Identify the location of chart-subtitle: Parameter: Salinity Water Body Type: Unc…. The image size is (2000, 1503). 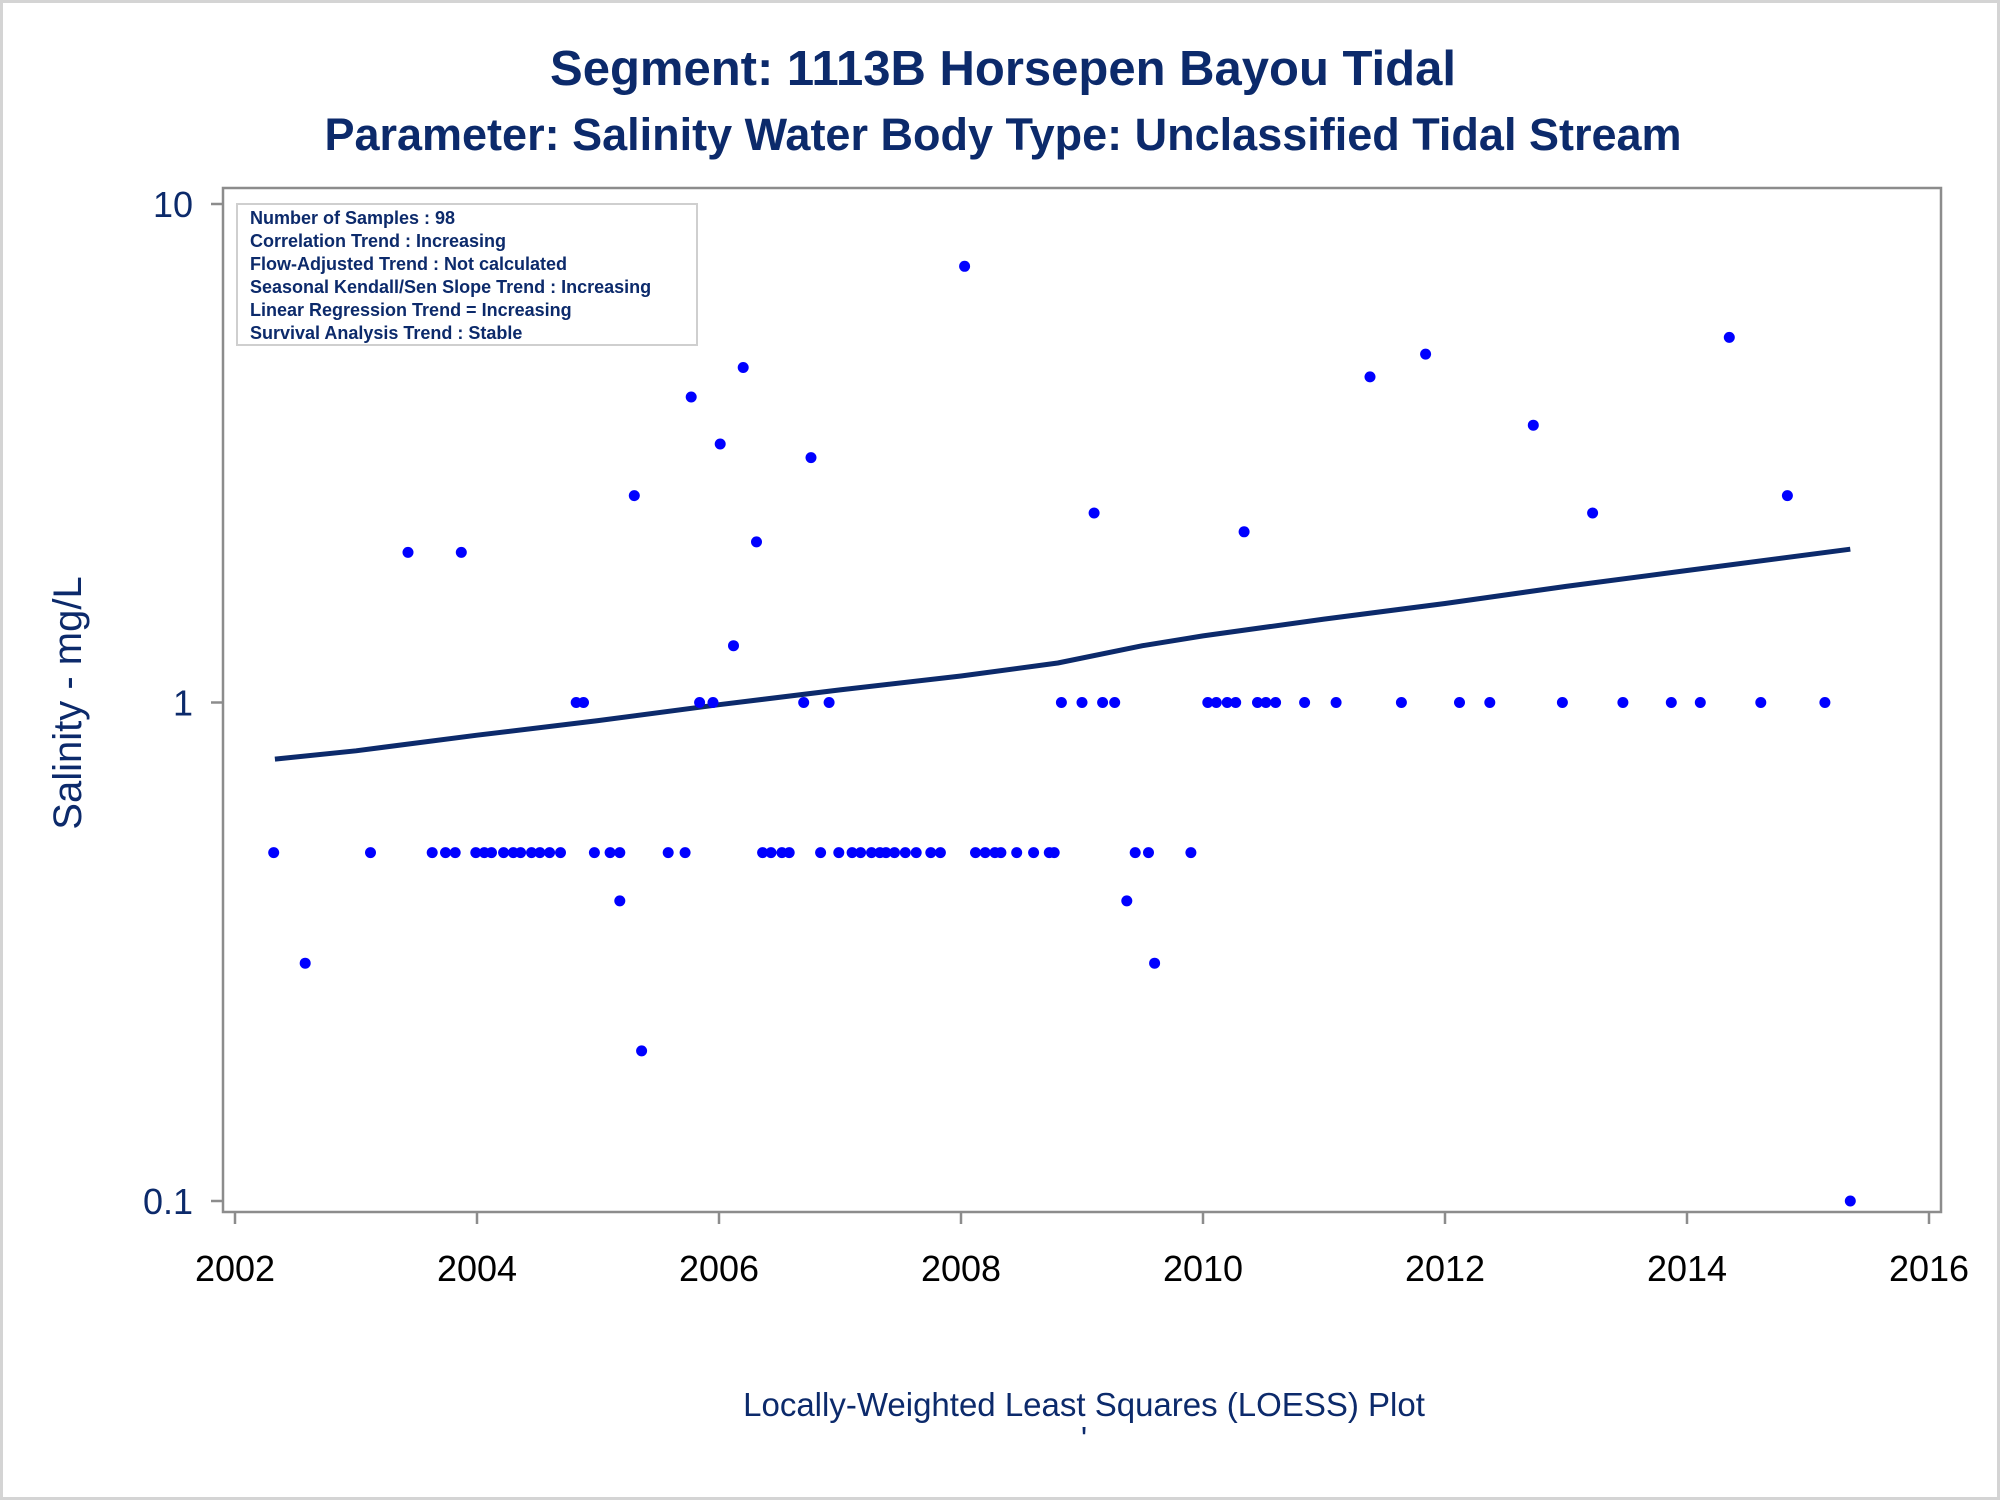
(1002, 134).